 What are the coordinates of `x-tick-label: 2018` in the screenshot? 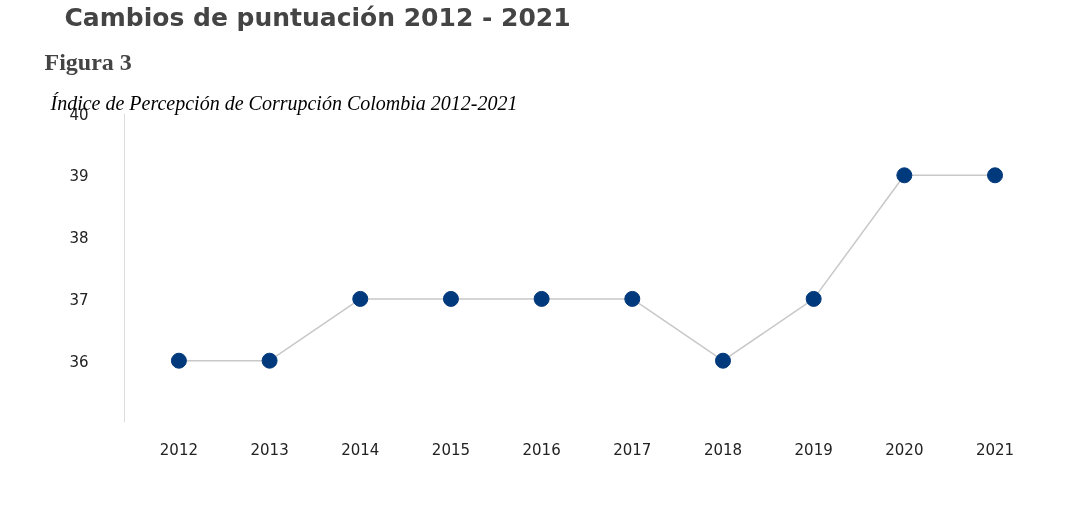 It's located at (723, 449).